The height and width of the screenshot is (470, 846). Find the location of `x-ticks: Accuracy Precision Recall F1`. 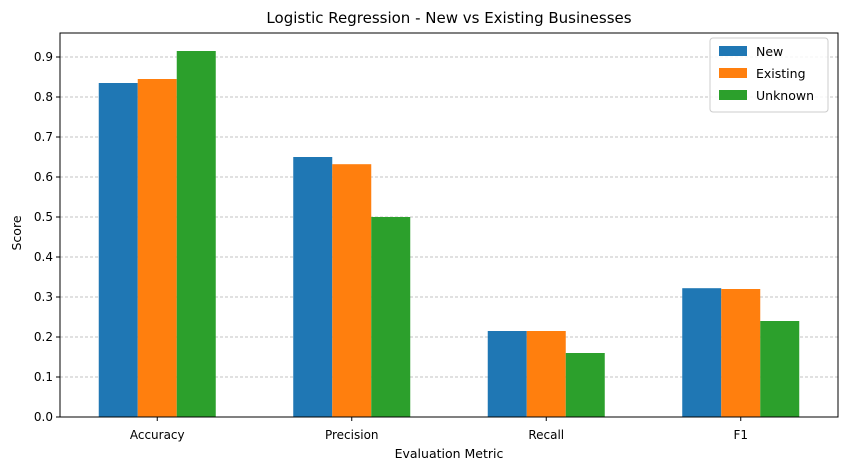

x-ticks: Accuracy Precision Recall F1 is located at coordinates (439, 429).